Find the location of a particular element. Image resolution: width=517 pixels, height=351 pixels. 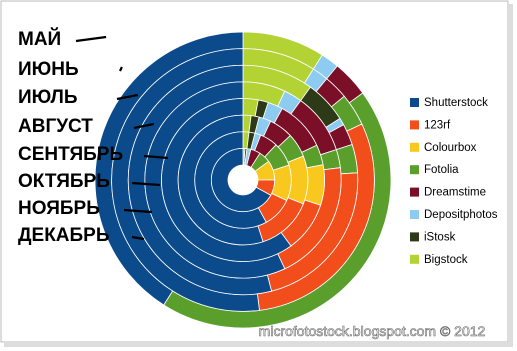

month-label: ИЮЛЬ is located at coordinates (48, 97).